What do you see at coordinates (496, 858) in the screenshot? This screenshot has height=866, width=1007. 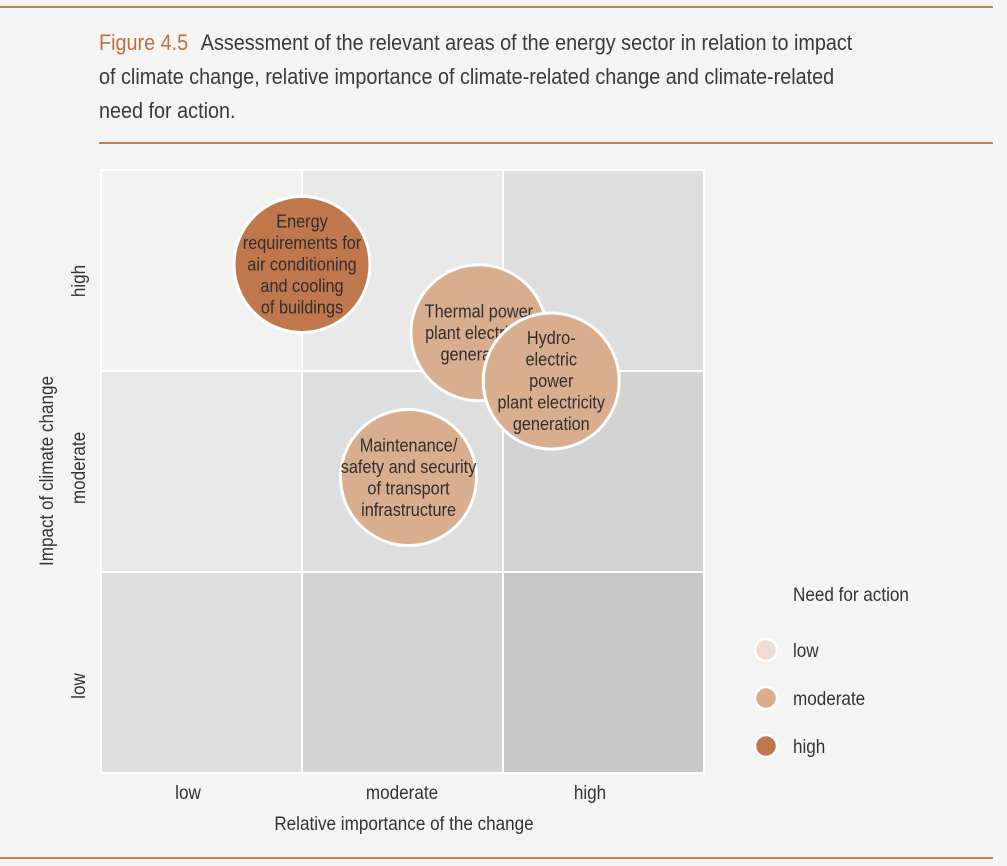 I see `bottom-rule` at bounding box center [496, 858].